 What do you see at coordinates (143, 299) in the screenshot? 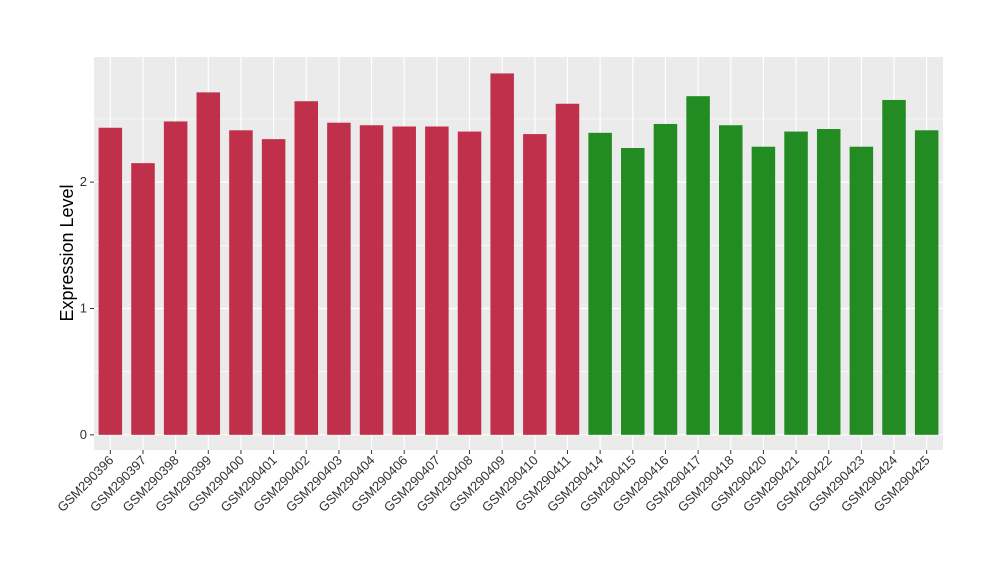
I see `bar-GSM290397` at bounding box center [143, 299].